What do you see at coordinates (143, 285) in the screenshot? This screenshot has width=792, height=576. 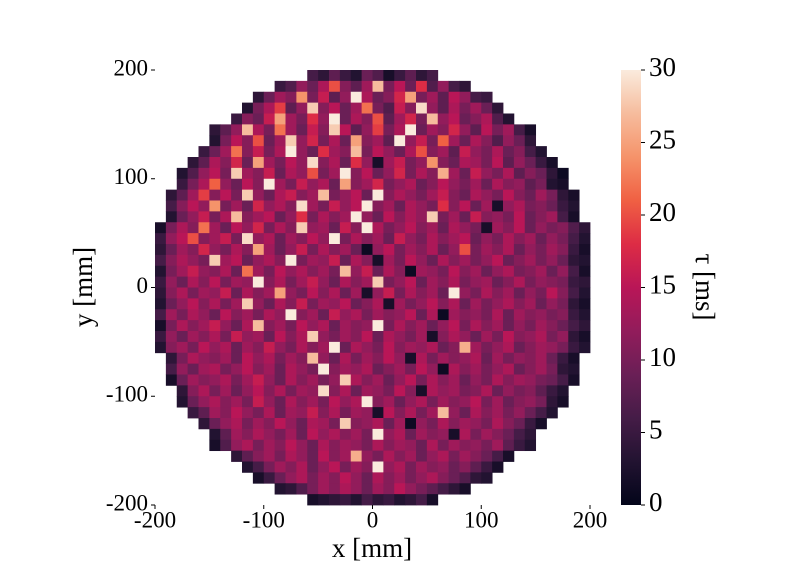 I see `y-tick-label: 0` at bounding box center [143, 285].